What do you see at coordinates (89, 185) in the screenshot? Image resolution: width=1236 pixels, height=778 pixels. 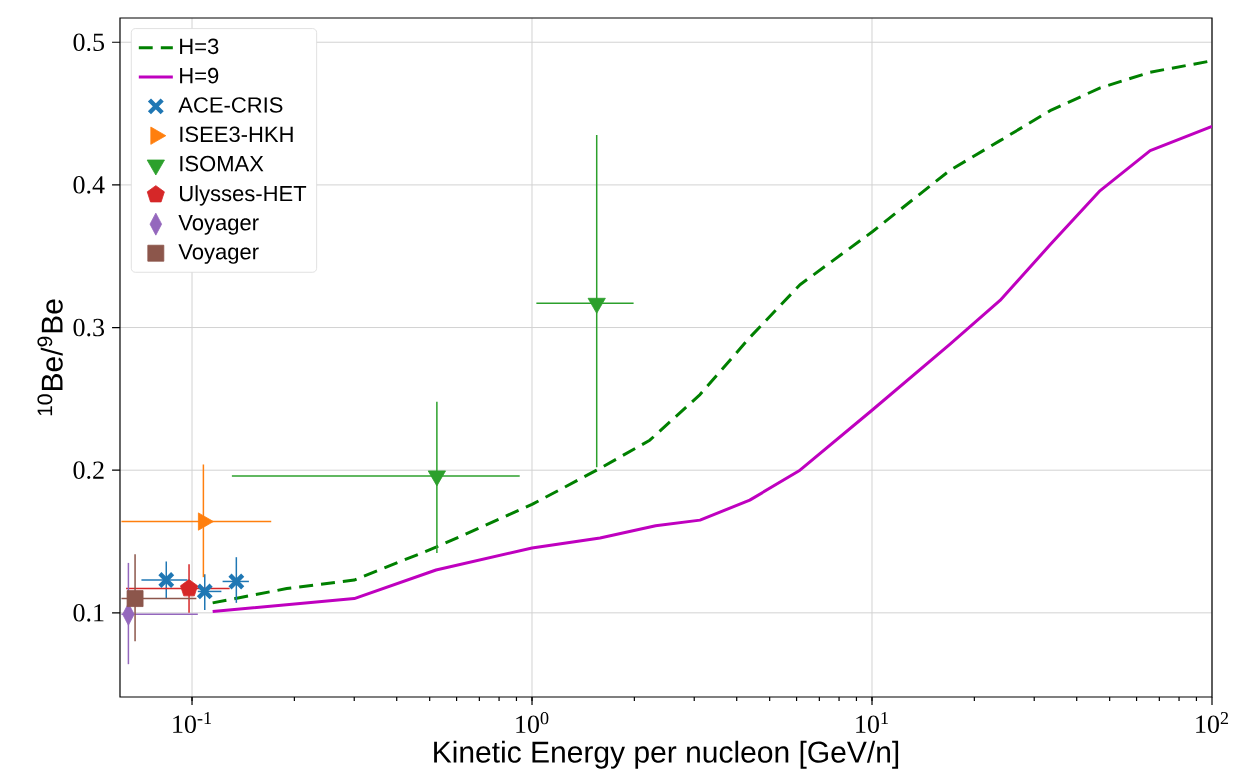 I see `y-tick-label: 0.4` at bounding box center [89, 185].